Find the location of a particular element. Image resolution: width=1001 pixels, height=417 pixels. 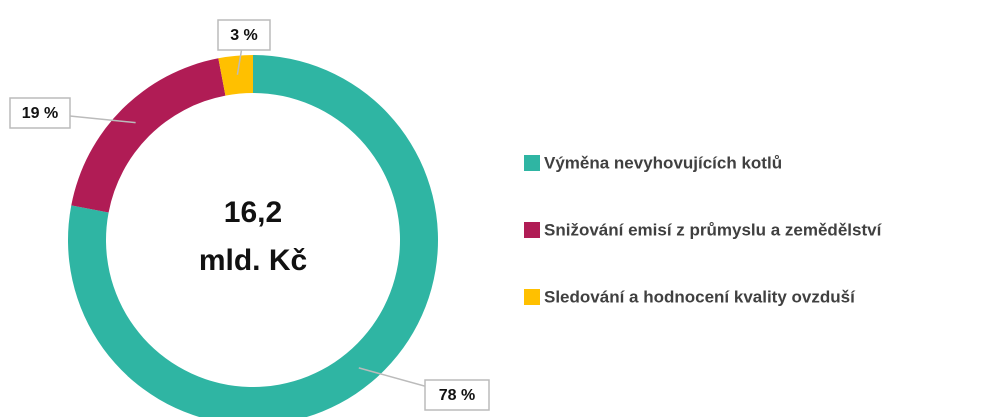

data-label: 3 % is located at coordinates (244, 35).